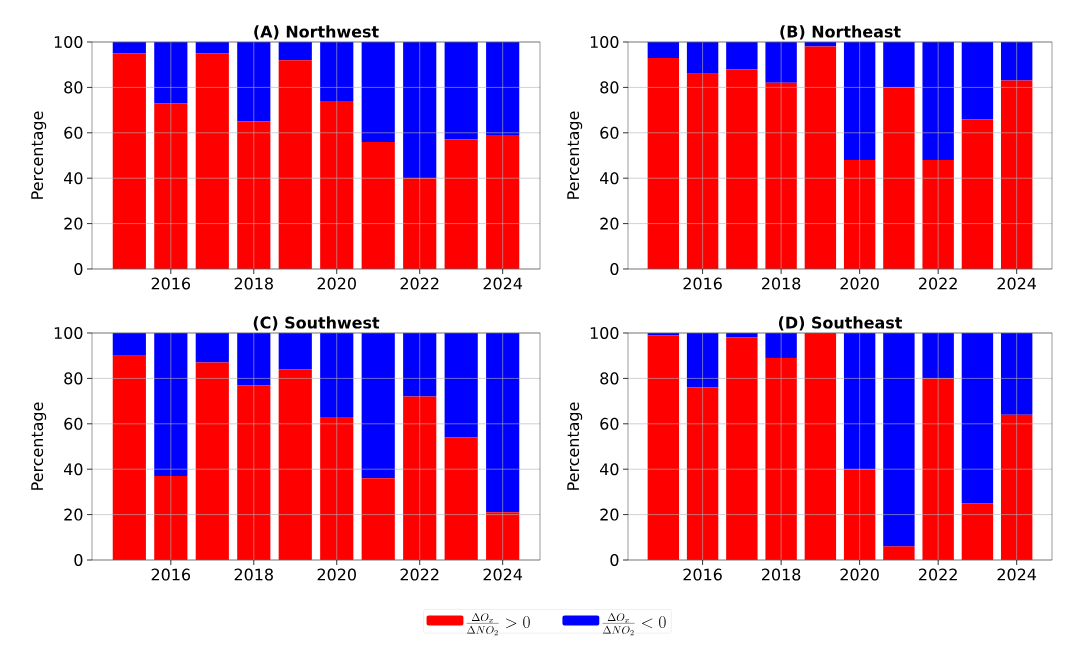 Image resolution: width=1067 pixels, height=648 pixels. I want to click on chart-title: (C) Southwest, so click(316, 323).